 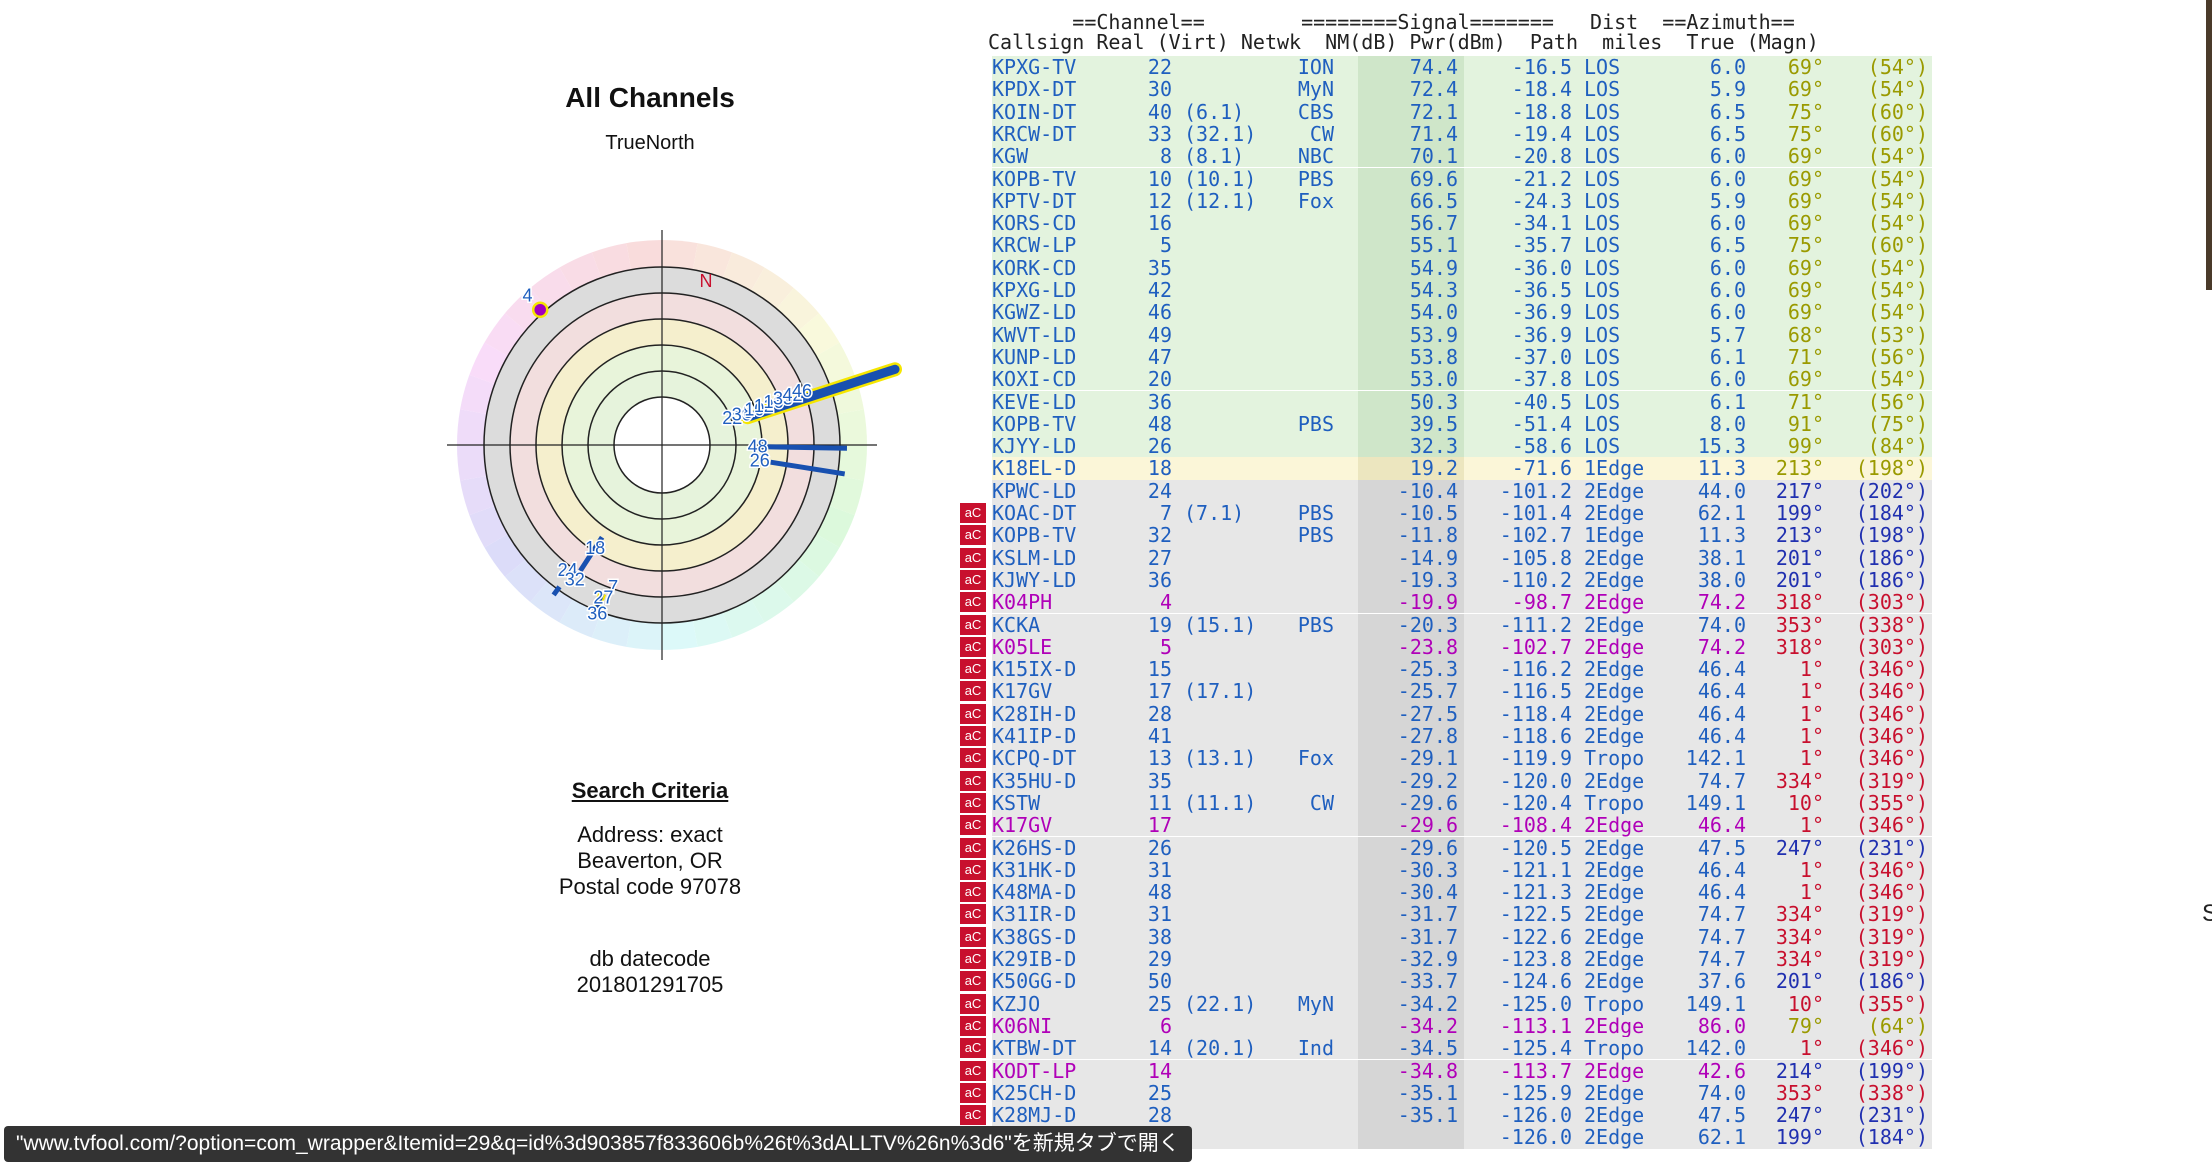 What do you see at coordinates (1034, 557) in the screenshot?
I see `cell-call: KSLM-LD` at bounding box center [1034, 557].